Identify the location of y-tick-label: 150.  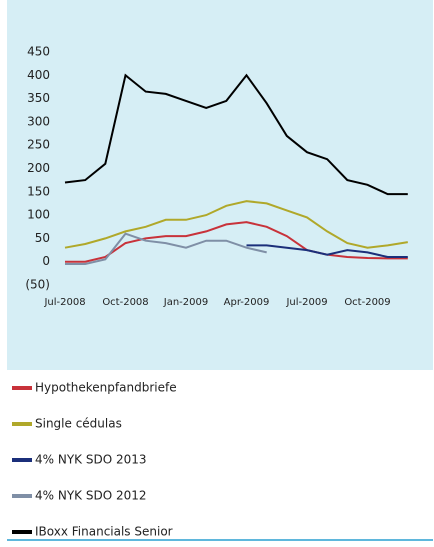
(38, 191).